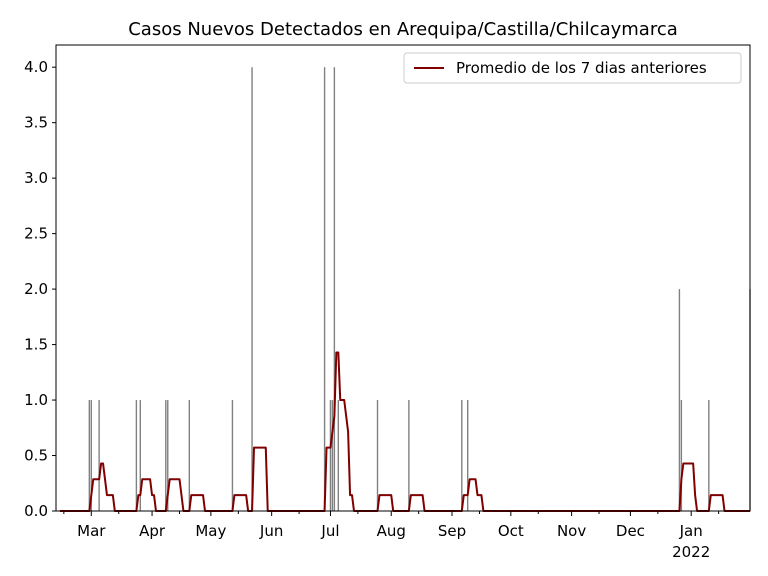 This screenshot has width=768, height=576. What do you see at coordinates (36, 178) in the screenshot?
I see `y-tick-label-3.0: 3.0` at bounding box center [36, 178].